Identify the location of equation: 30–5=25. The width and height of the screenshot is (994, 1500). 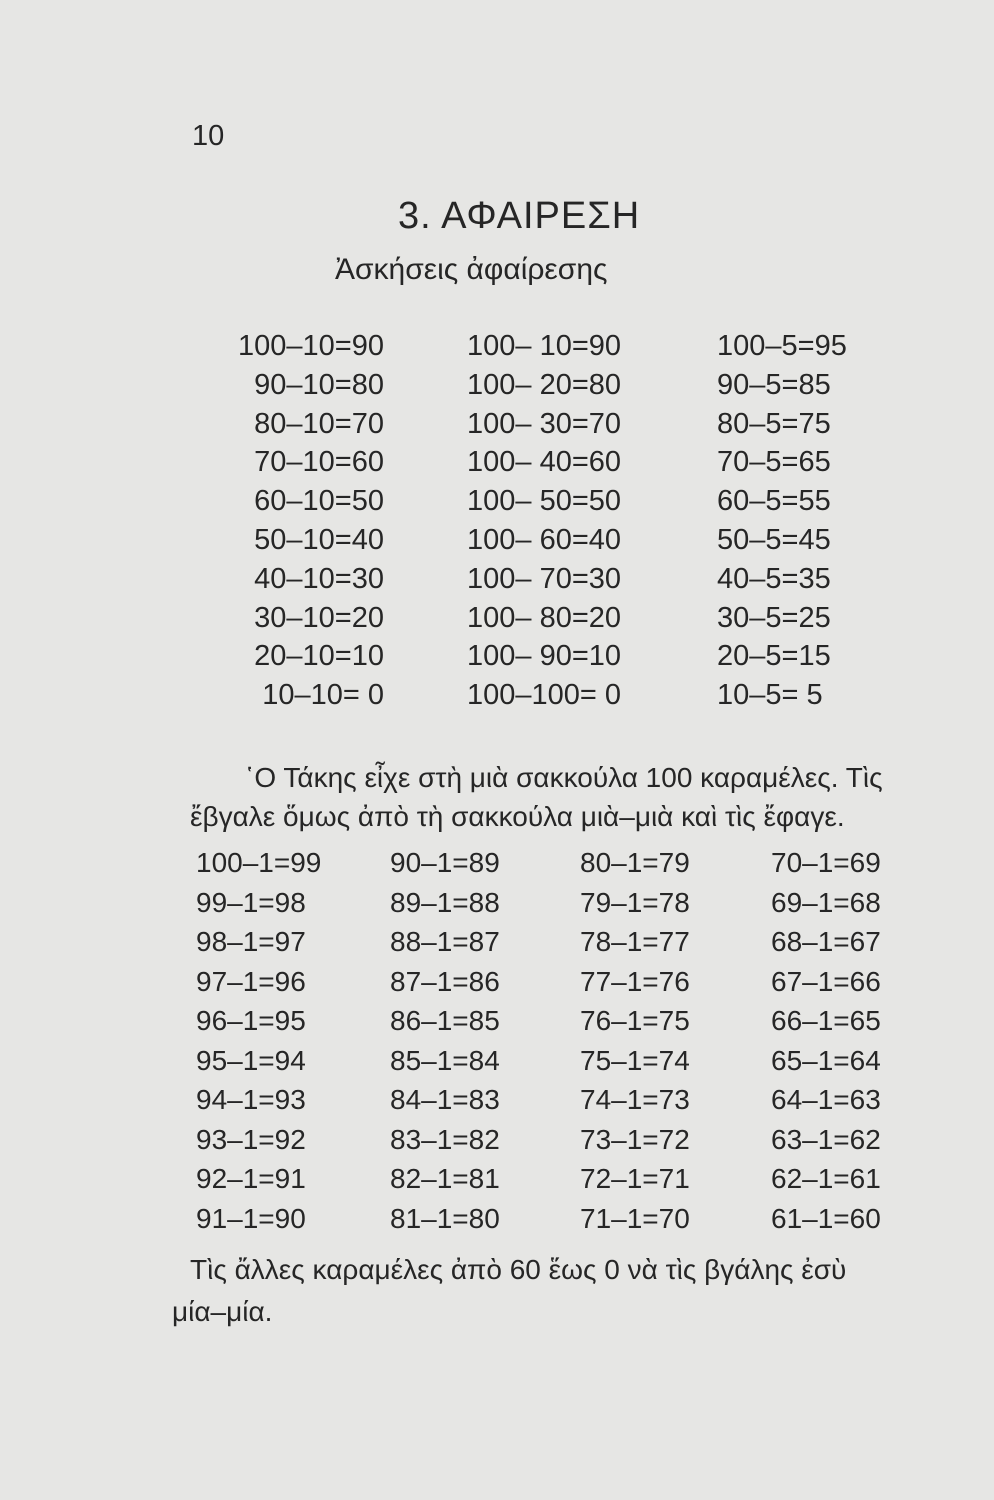
(774, 617).